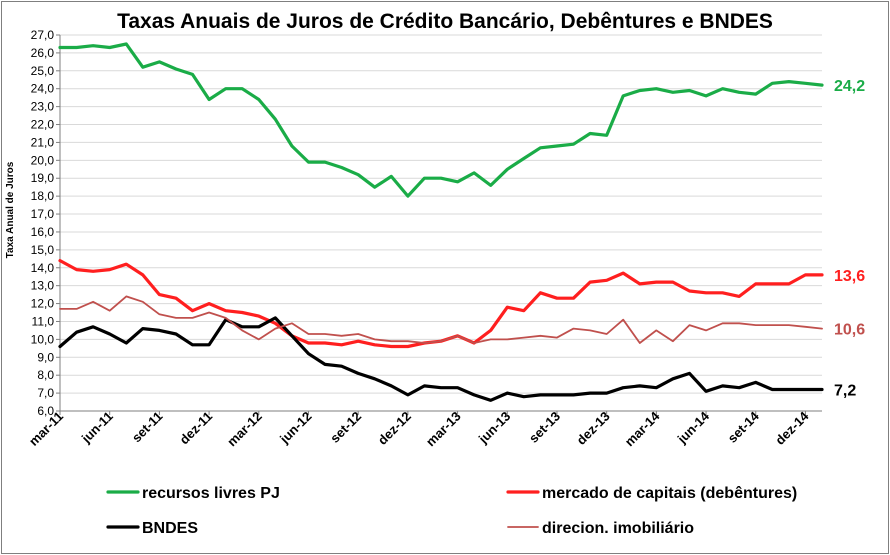 This screenshot has width=890, height=555. I want to click on y-tick-label: 15,0, so click(43, 250).